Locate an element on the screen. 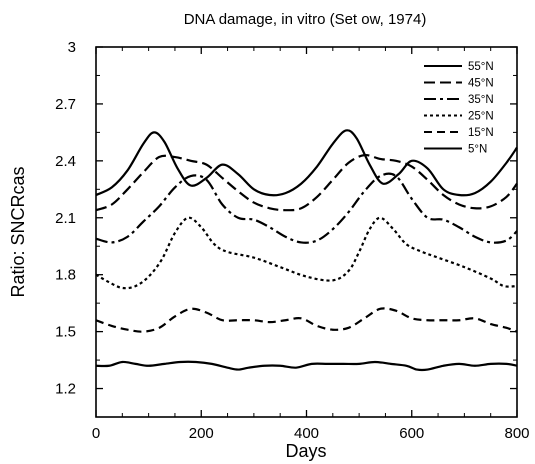 The width and height of the screenshot is (535, 464). x-tick-label: 0 is located at coordinates (96, 433).